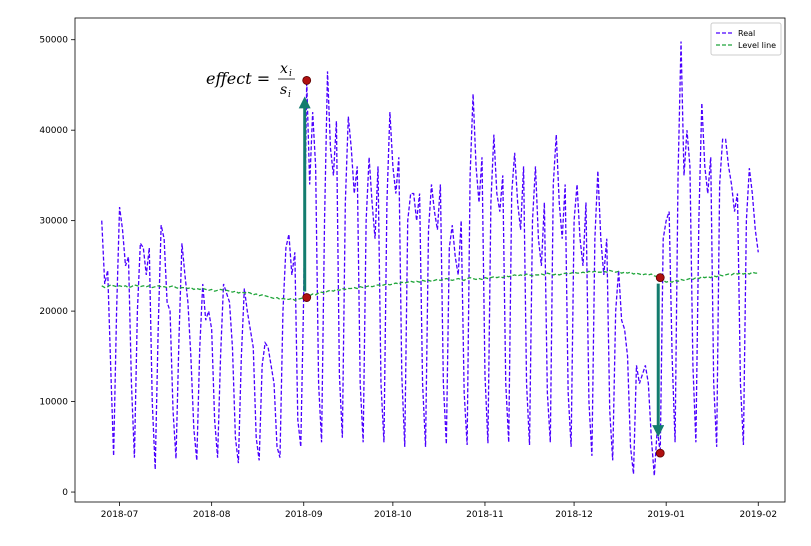 The height and width of the screenshot is (546, 811). I want to click on legend-label: Real, so click(746, 33).